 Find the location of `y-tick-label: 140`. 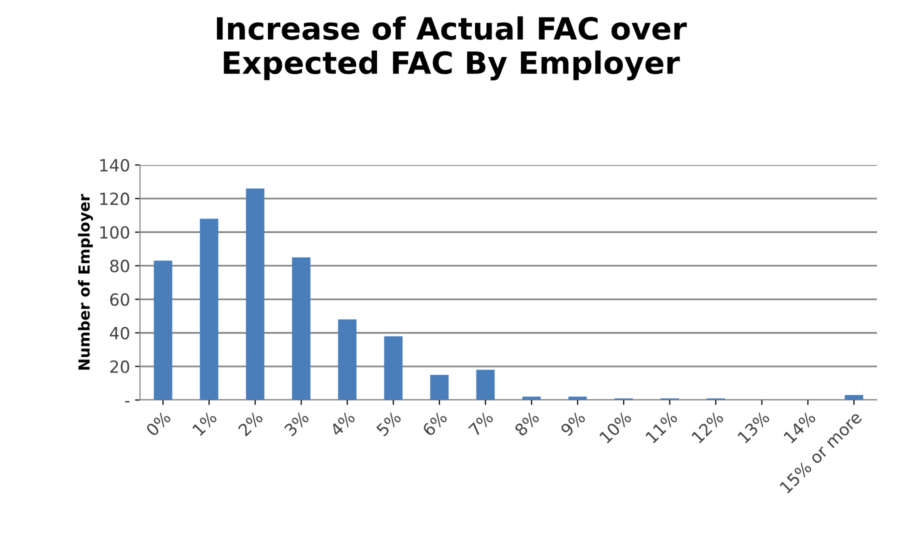

y-tick-label: 140 is located at coordinates (115, 165).